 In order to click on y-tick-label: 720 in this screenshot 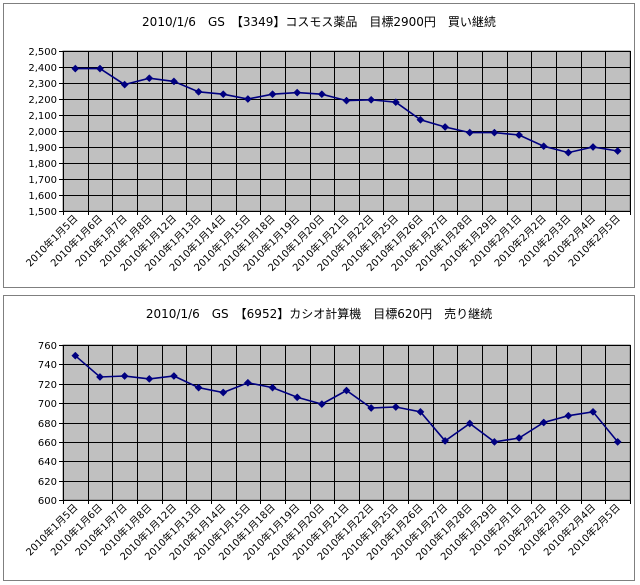, I will do `click(47, 385)`.